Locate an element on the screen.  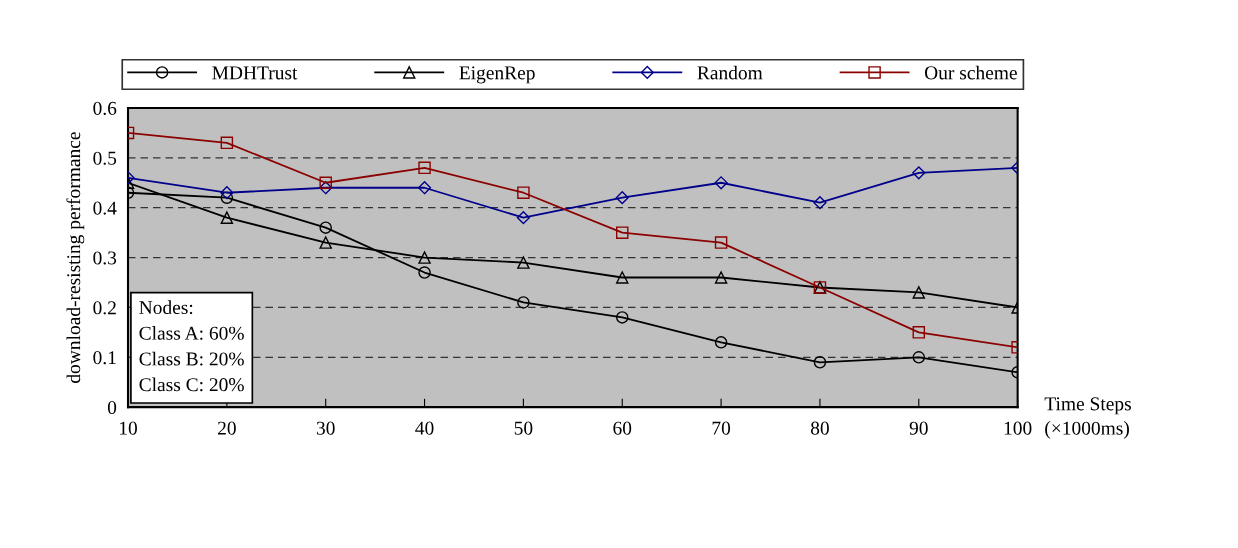
x-axis-title: Time Steps (×1000ms) is located at coordinates (1087, 418).